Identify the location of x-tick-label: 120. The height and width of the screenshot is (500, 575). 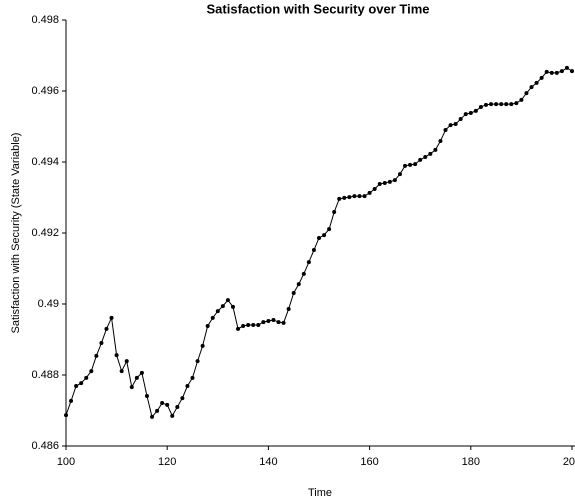
(167, 462).